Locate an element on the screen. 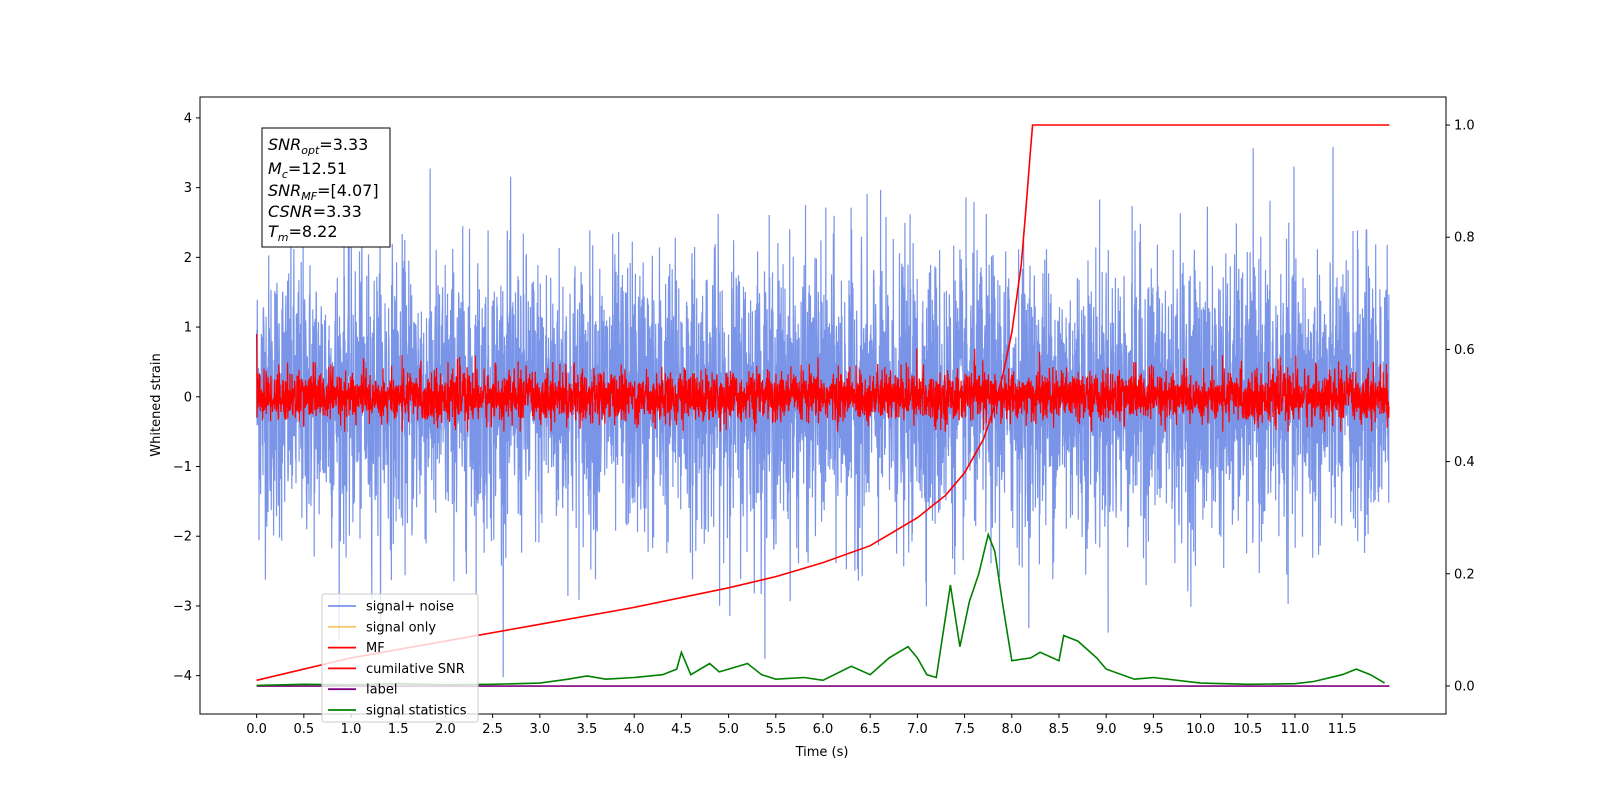 The width and height of the screenshot is (1600, 800). y-tick-label: 0 is located at coordinates (188, 397).